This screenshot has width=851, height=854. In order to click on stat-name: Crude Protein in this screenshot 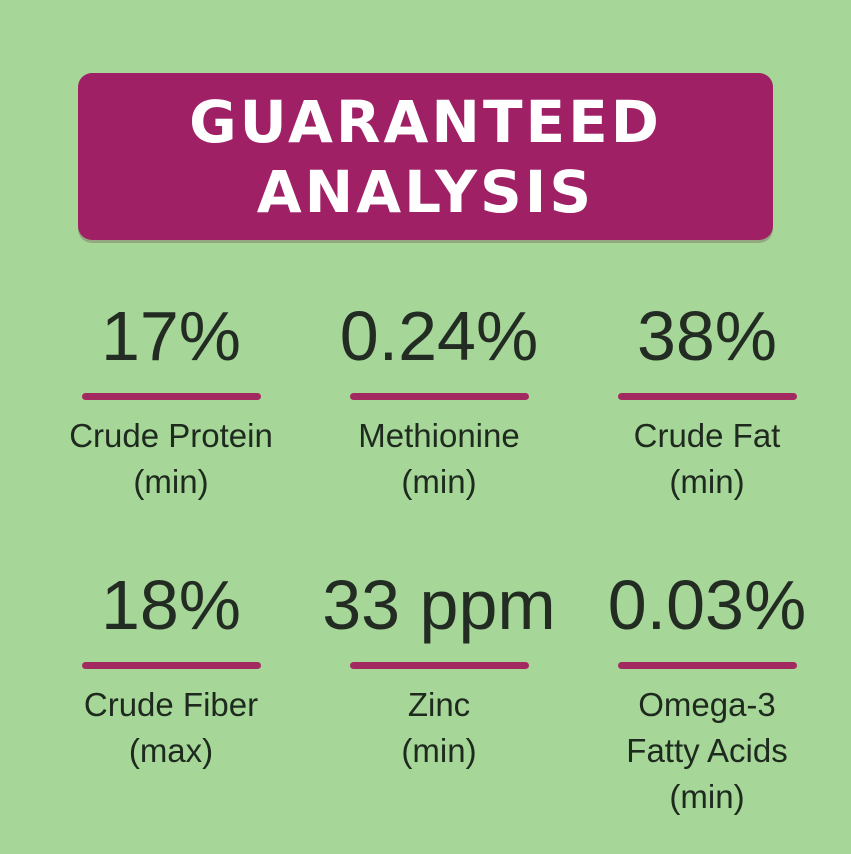, I will do `click(171, 435)`.